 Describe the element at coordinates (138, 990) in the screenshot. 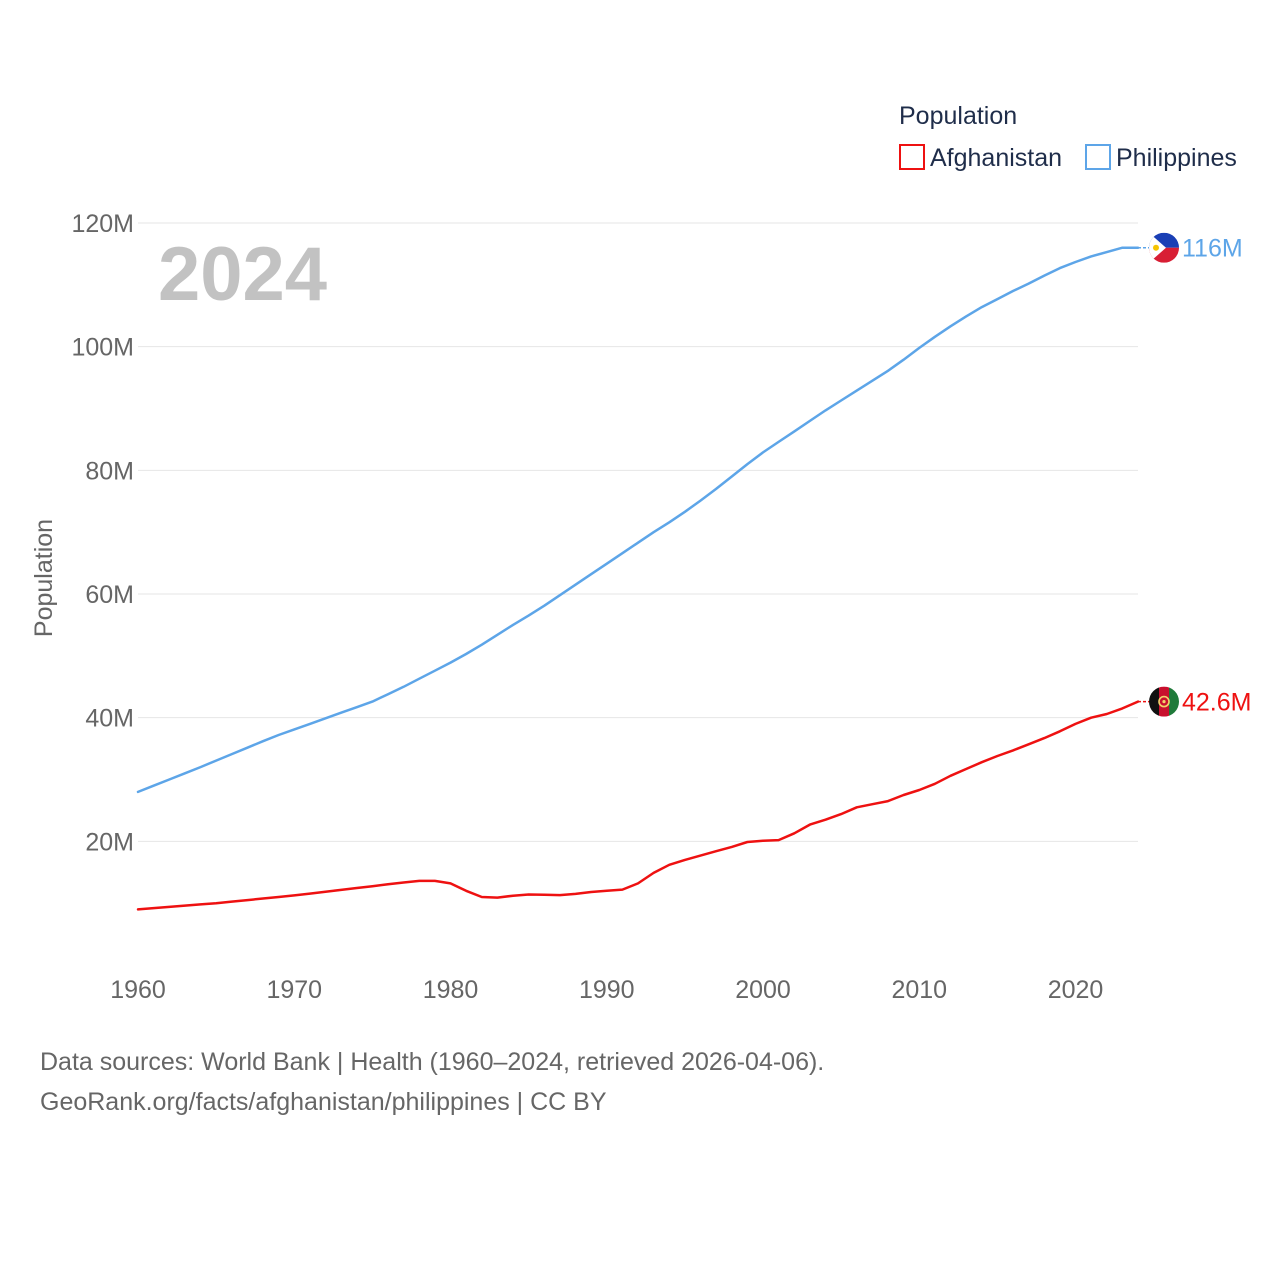

I see `x-tick-label: 1960` at that location.